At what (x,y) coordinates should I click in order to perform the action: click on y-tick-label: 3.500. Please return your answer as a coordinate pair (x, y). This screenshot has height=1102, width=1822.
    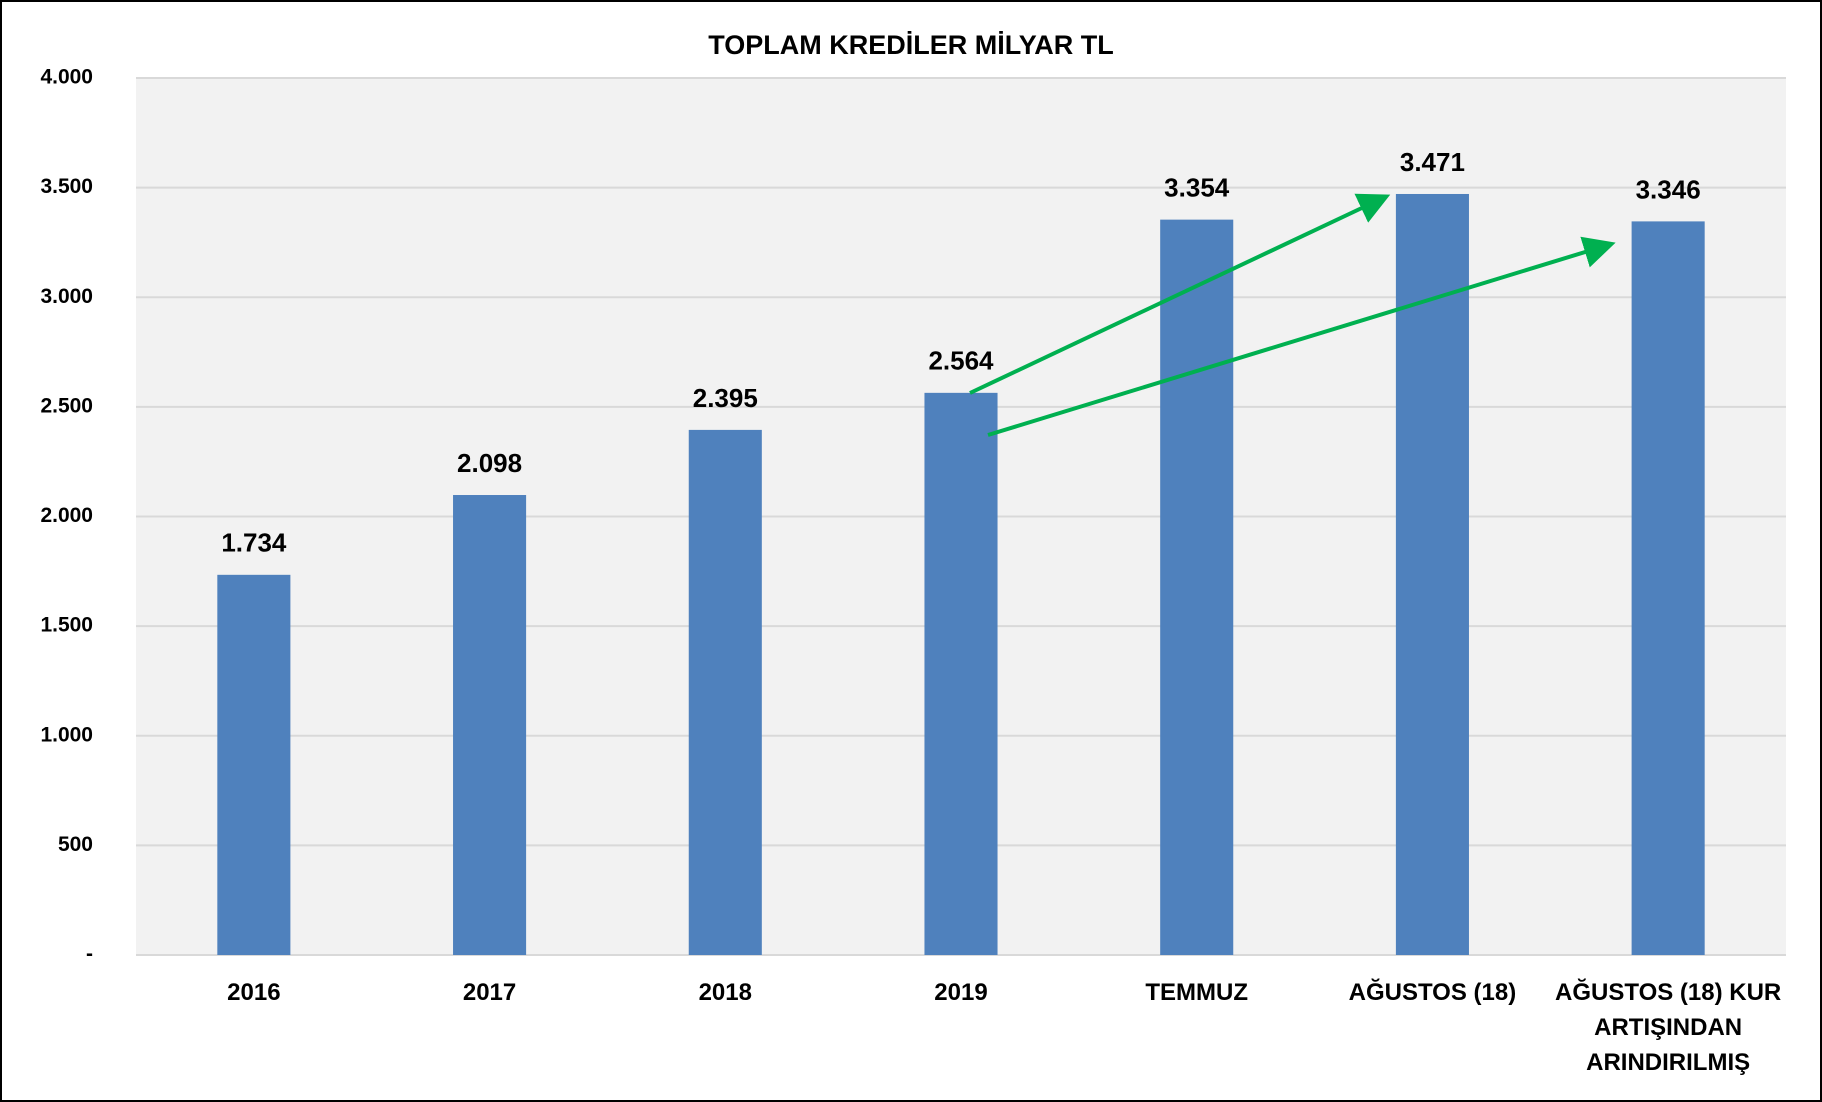
    Looking at the image, I should click on (66, 186).